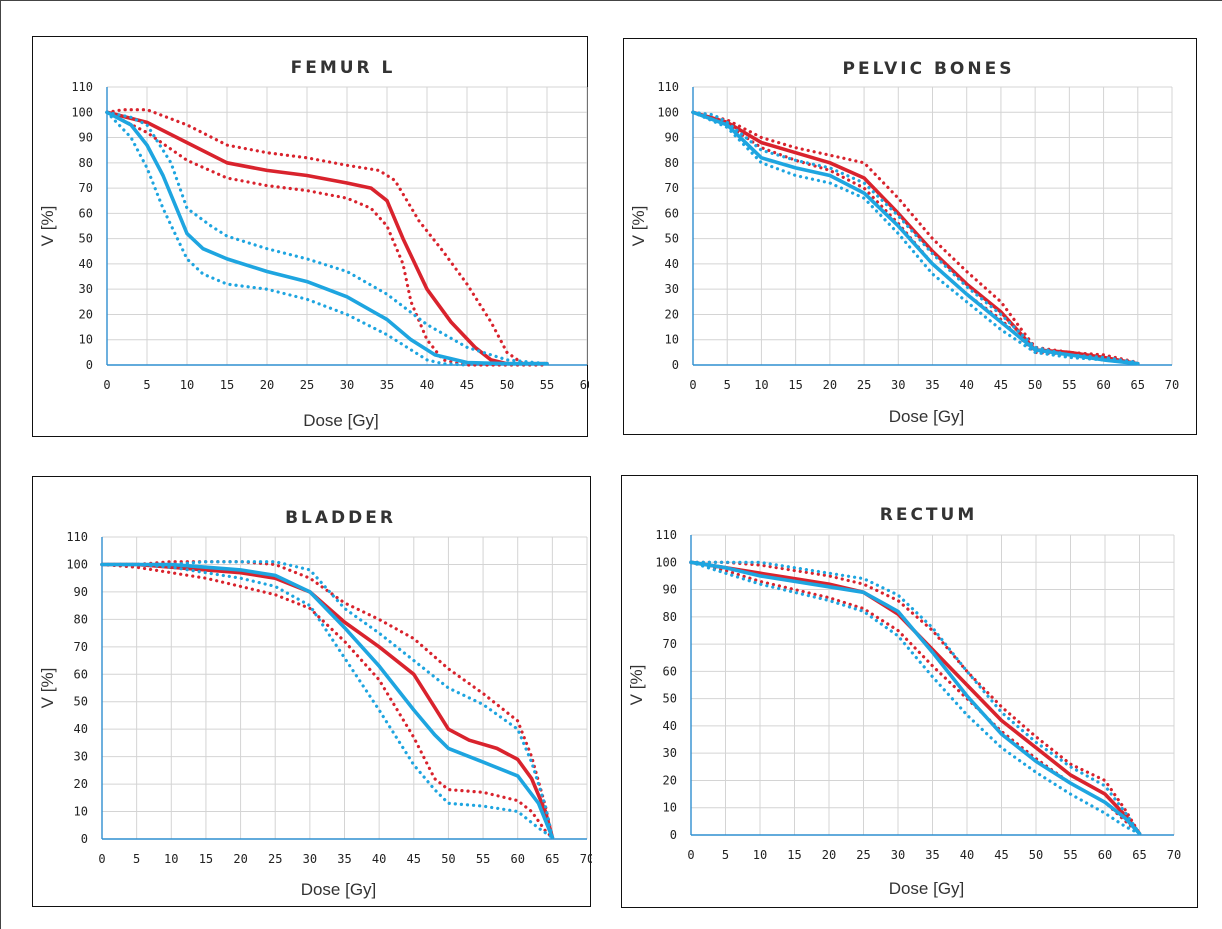 The image size is (1222, 929). What do you see at coordinates (967, 855) in the screenshot?
I see `x-tick-label: 40` at bounding box center [967, 855].